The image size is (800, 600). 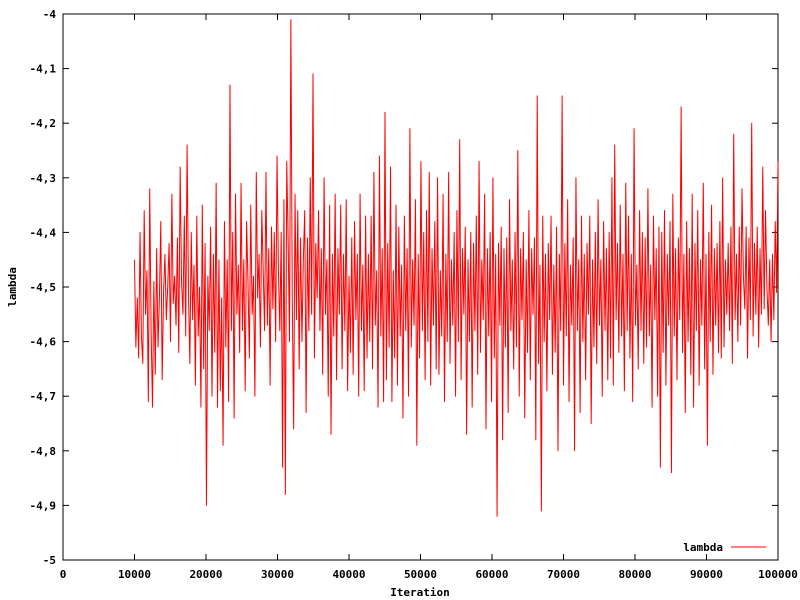 What do you see at coordinates (43, 342) in the screenshot?
I see `y-tick-label-4: -4,6` at bounding box center [43, 342].